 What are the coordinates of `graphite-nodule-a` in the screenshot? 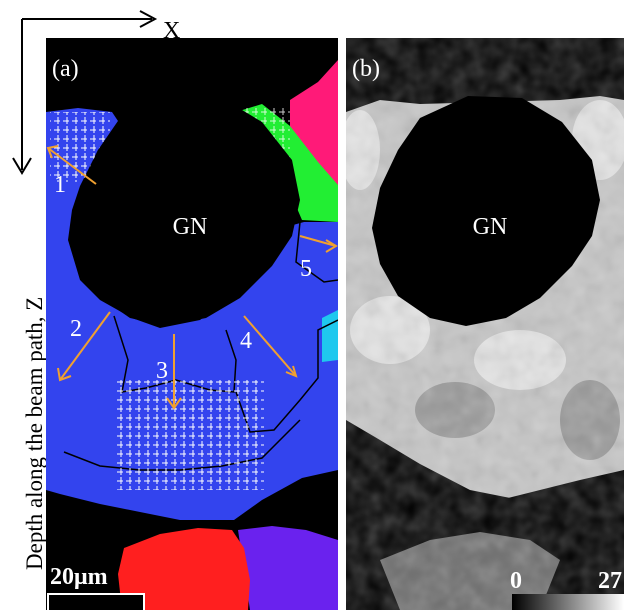 It's located at (186, 211).